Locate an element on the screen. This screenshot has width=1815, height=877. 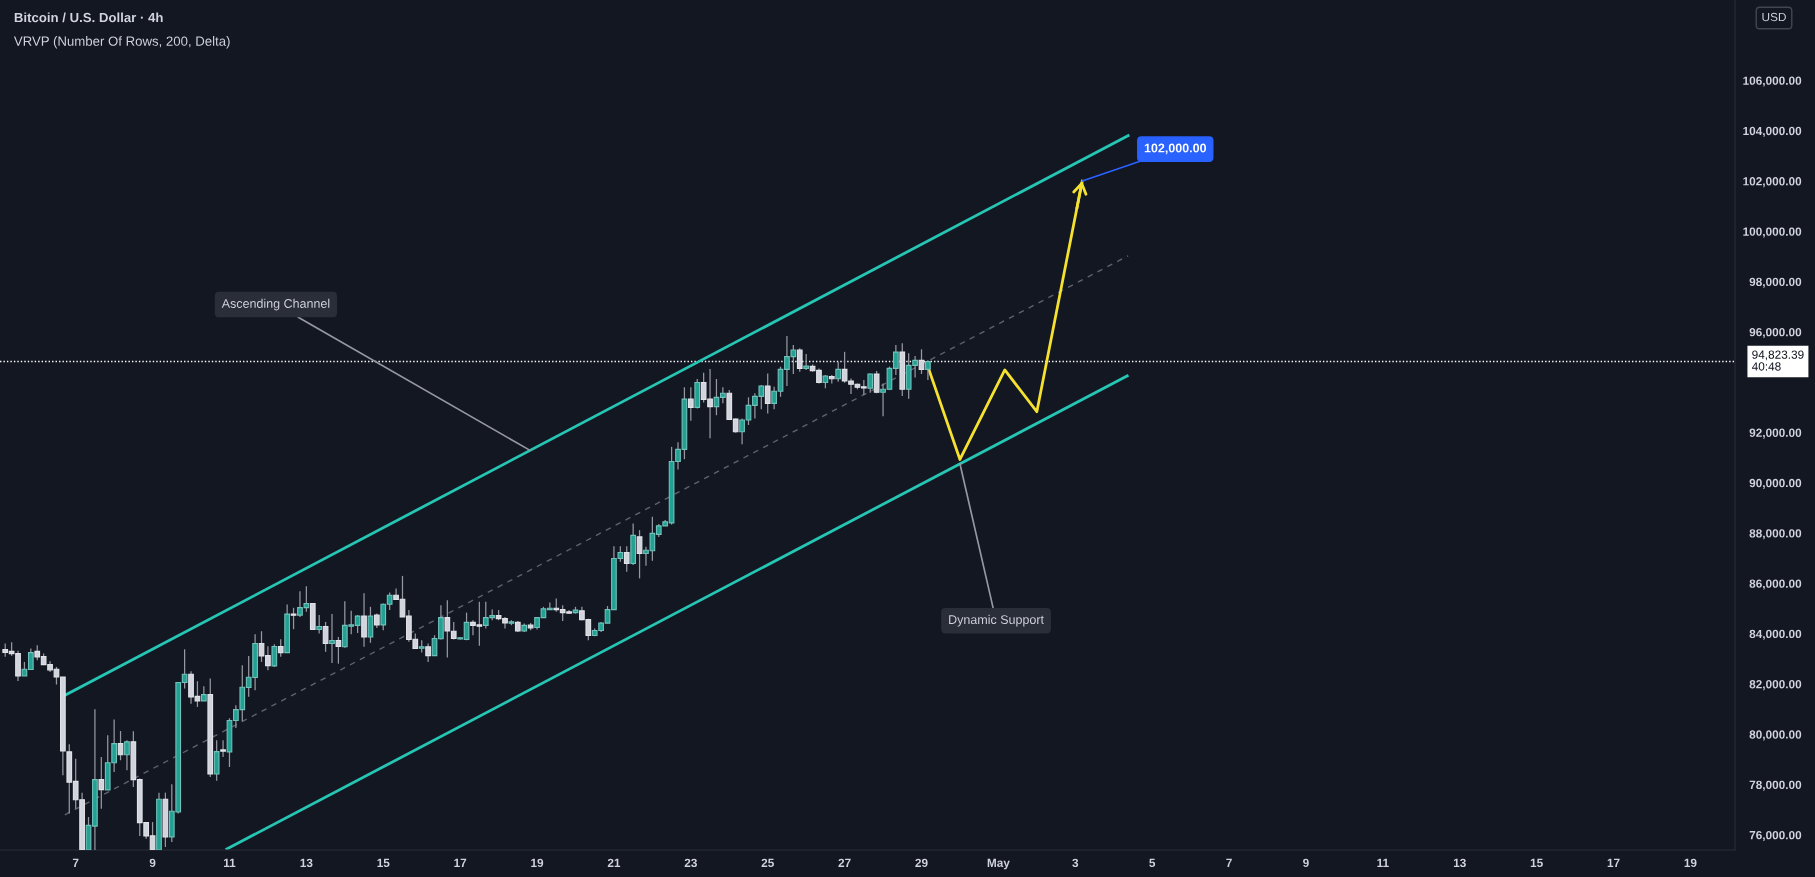
y-tick-label: 92,000.00 is located at coordinates (1775, 433).